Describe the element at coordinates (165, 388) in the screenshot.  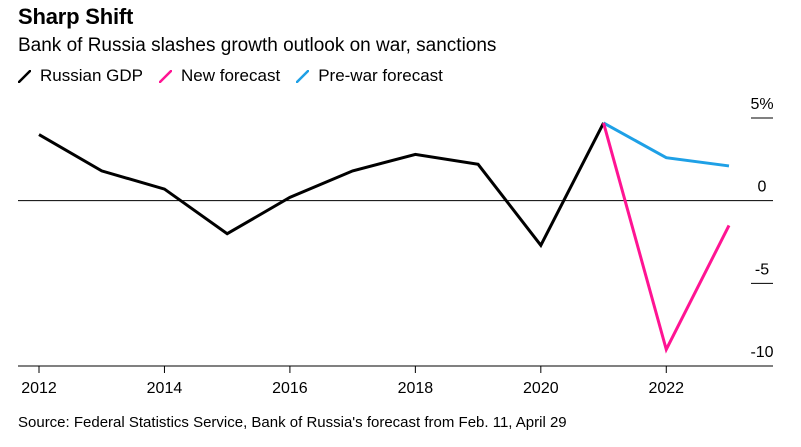
I see `x-tick-label: 2014` at that location.